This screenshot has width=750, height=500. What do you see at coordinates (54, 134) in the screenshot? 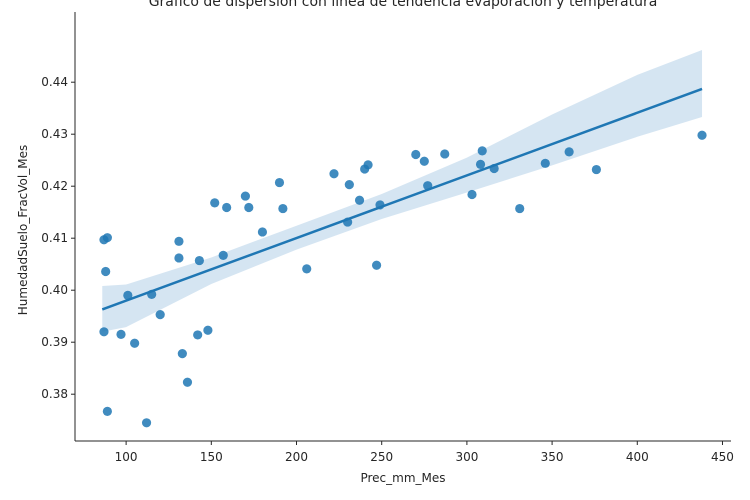
I see `y-tick-label: 0.43` at bounding box center [54, 134].